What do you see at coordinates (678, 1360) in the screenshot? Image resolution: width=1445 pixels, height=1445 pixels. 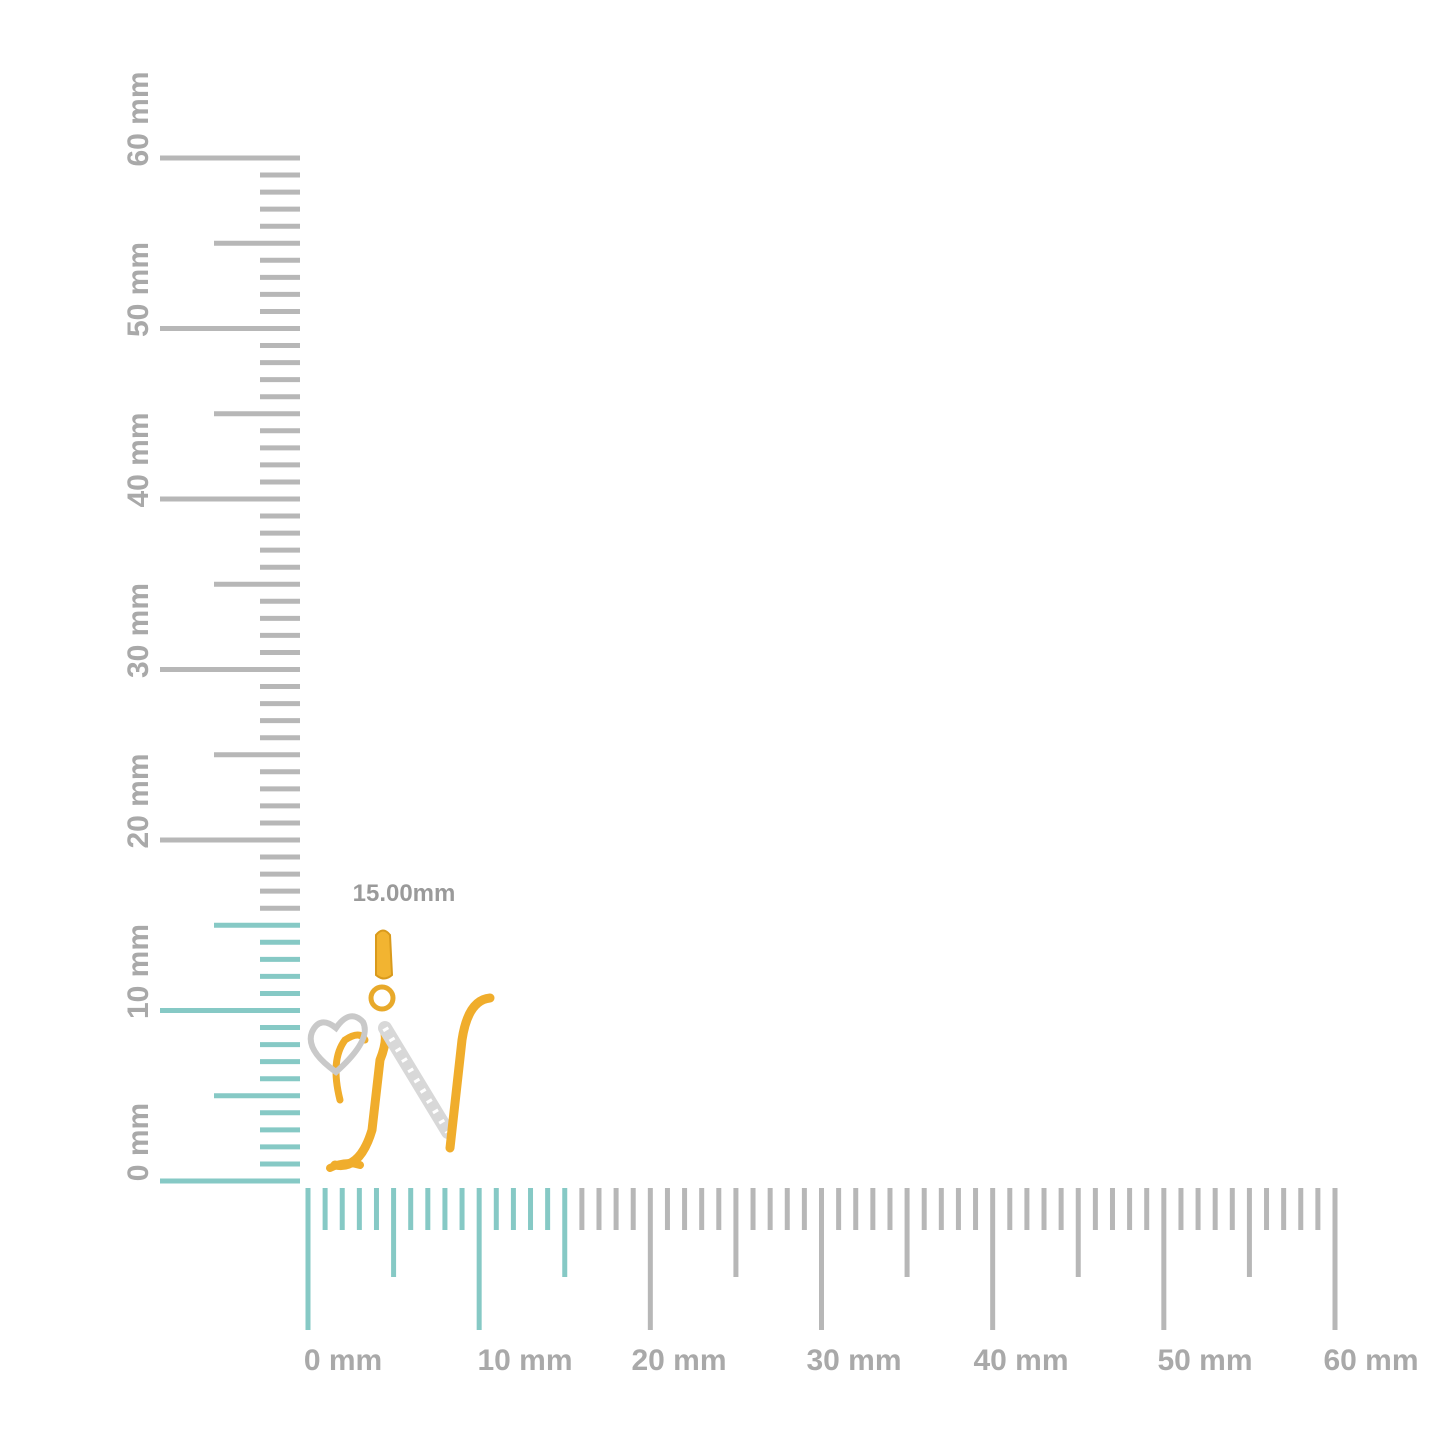 I see `horizontal-label: 20 mm` at bounding box center [678, 1360].